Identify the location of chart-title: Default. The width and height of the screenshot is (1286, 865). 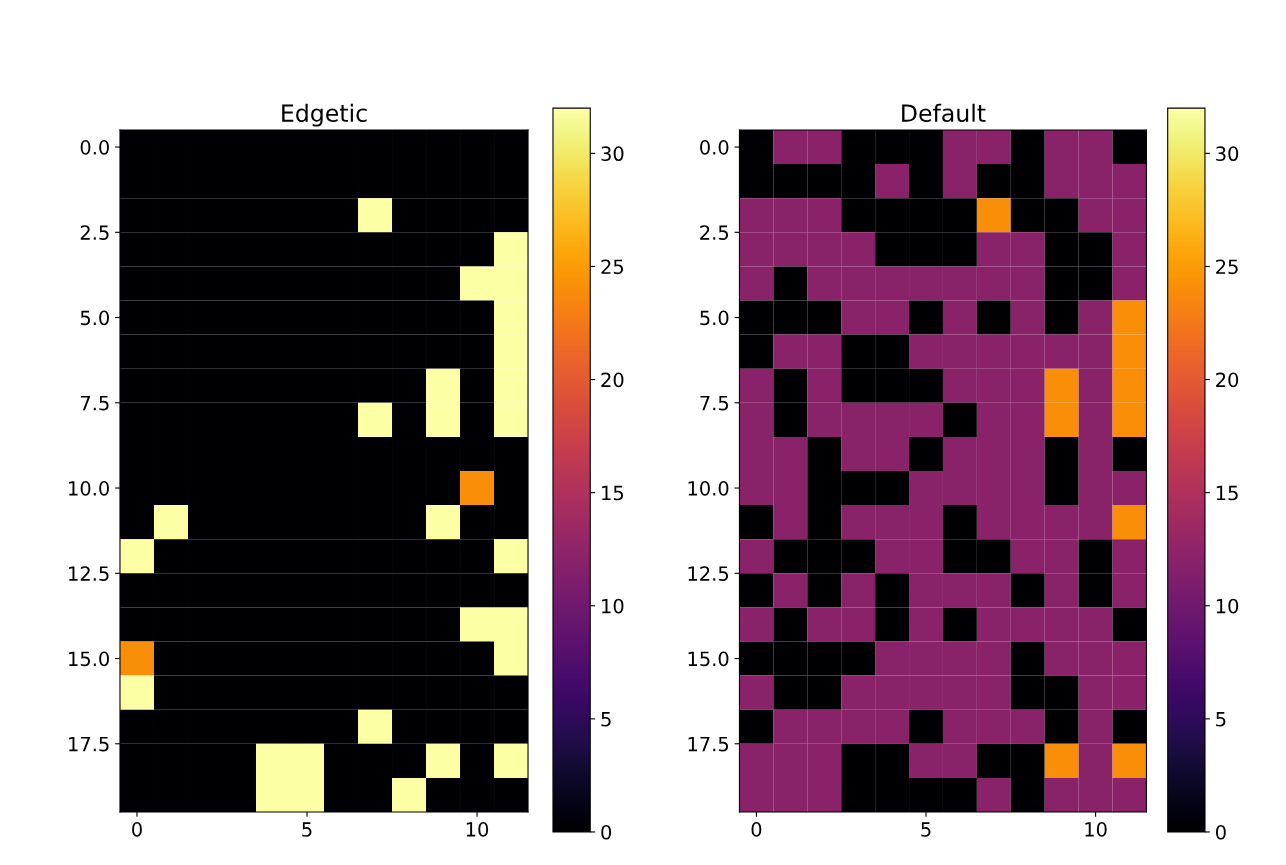
(944, 113).